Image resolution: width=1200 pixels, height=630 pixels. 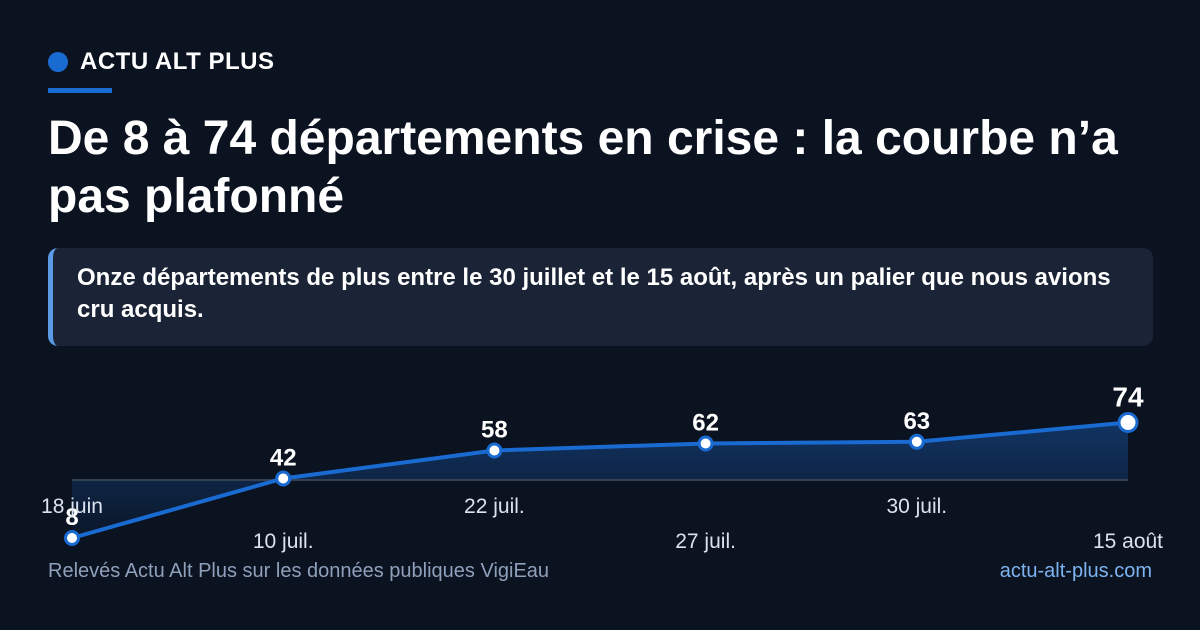 What do you see at coordinates (177, 61) in the screenshot?
I see `brand-name: ACTU ALT PLUS` at bounding box center [177, 61].